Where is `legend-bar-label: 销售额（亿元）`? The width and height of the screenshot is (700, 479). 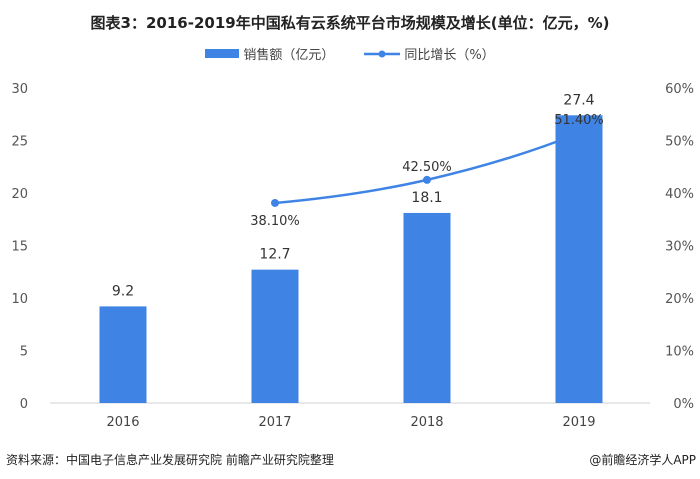 legend-bar-label: 销售额（亿元） is located at coordinates (289, 55).